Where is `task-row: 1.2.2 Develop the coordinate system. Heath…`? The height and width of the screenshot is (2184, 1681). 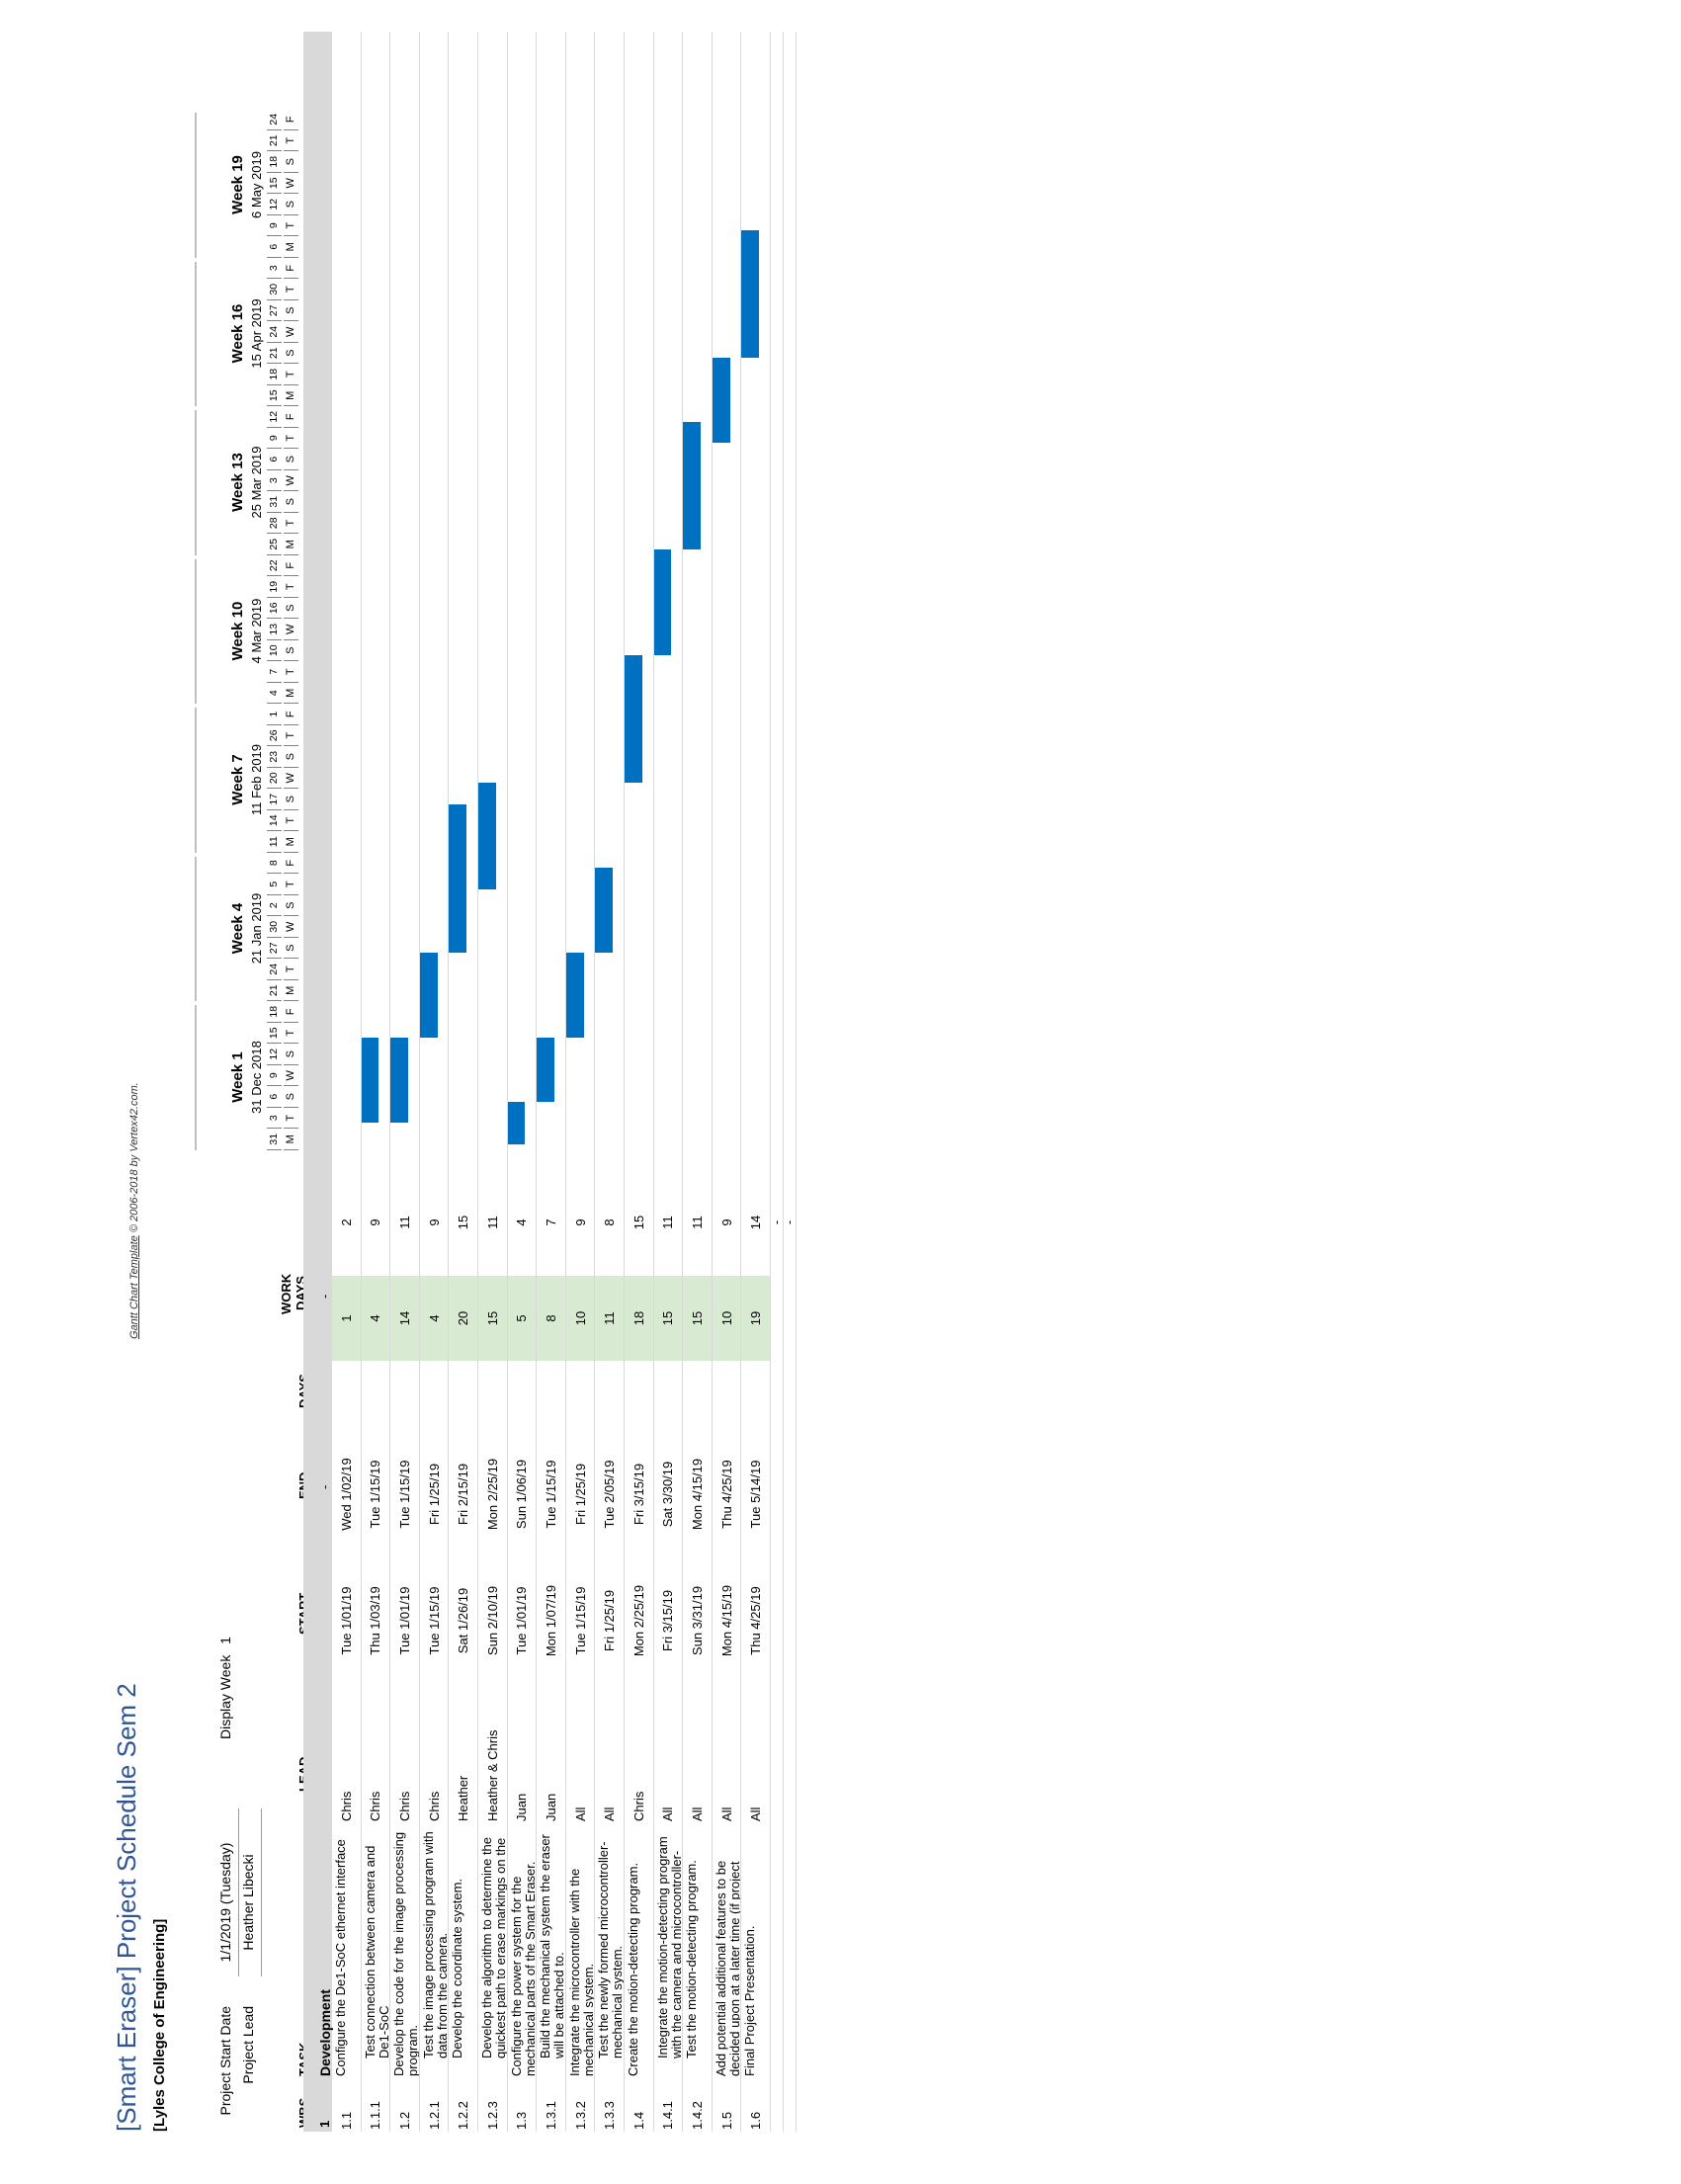
task-row: 1.2.2 Develop the coordinate system. Heath… is located at coordinates (463, 1082).